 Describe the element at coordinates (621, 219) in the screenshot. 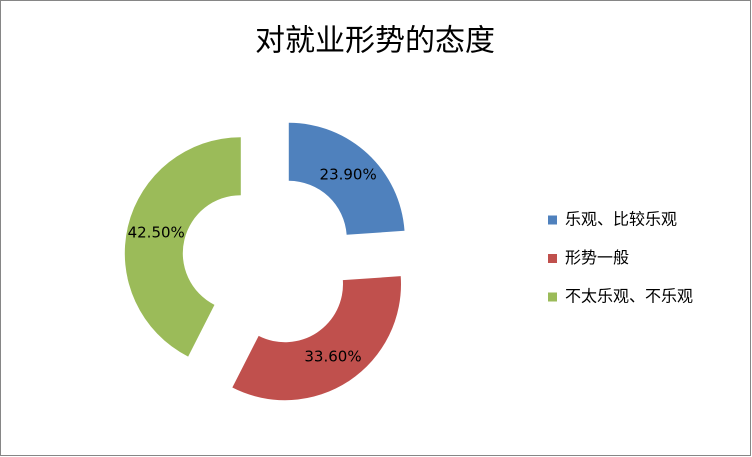

I see `legend-label: 乐观、比较乐观` at that location.